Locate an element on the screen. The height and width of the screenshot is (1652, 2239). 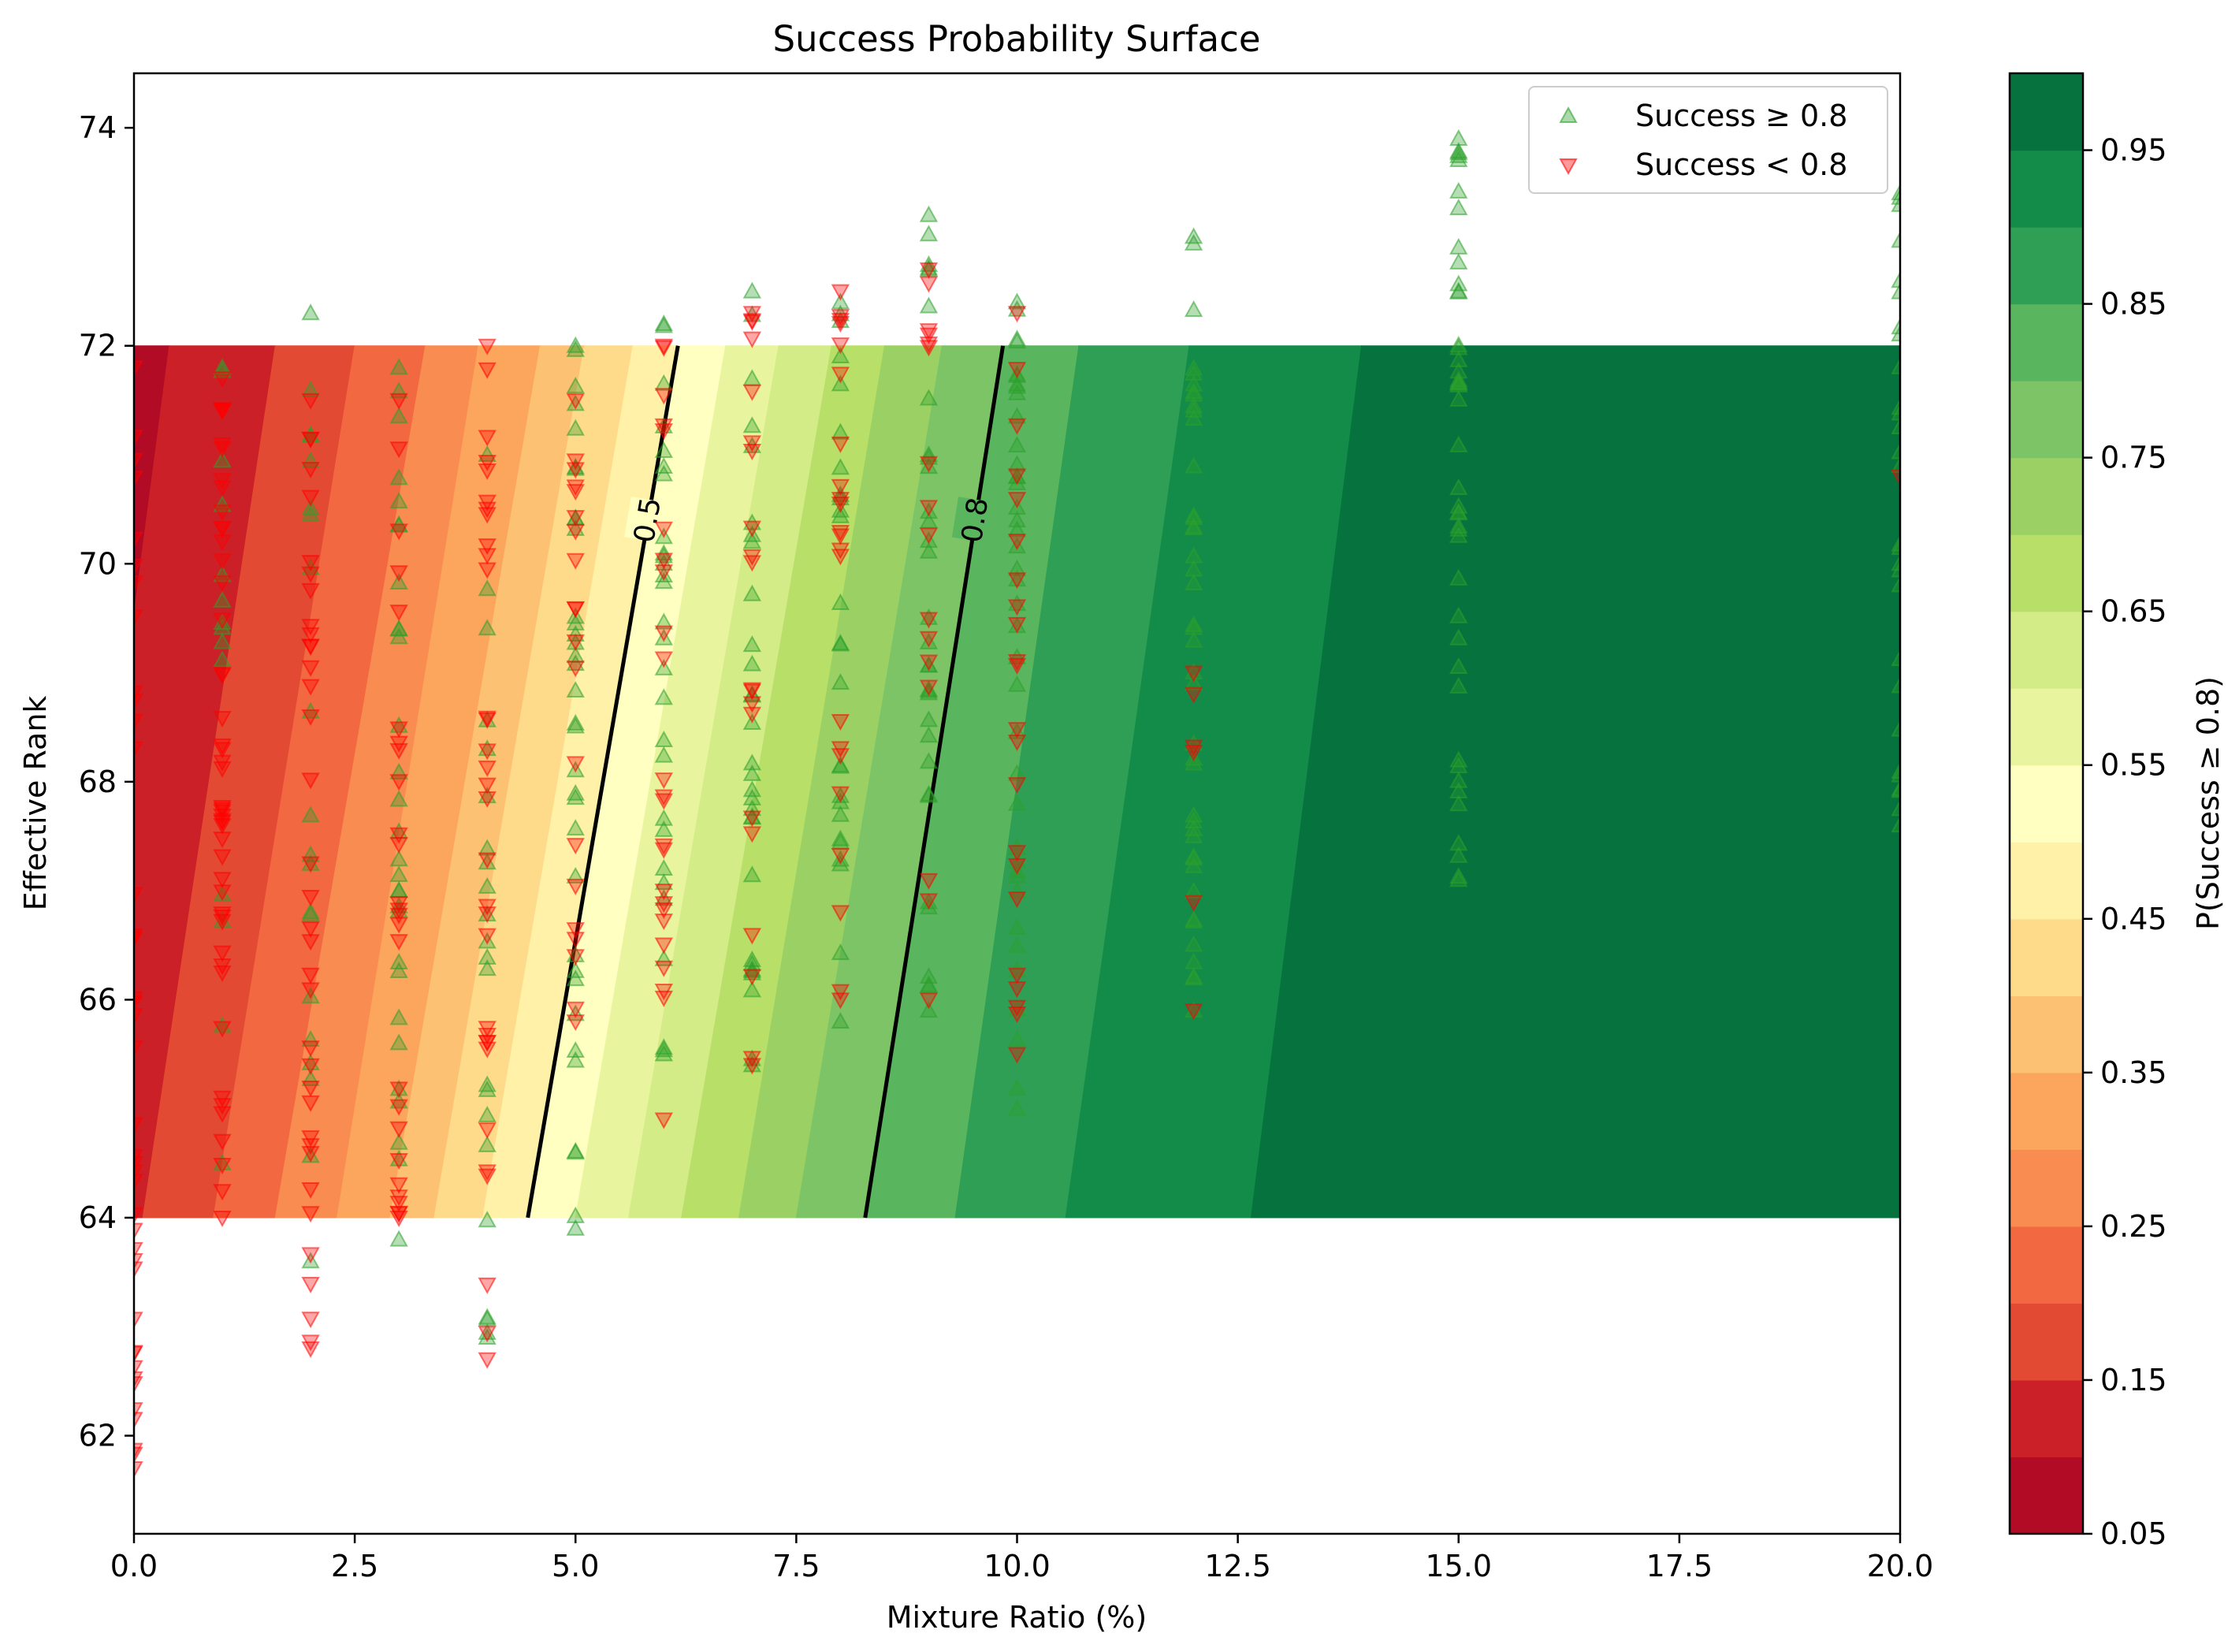
legend-marker-success is located at coordinates (1568, 114).